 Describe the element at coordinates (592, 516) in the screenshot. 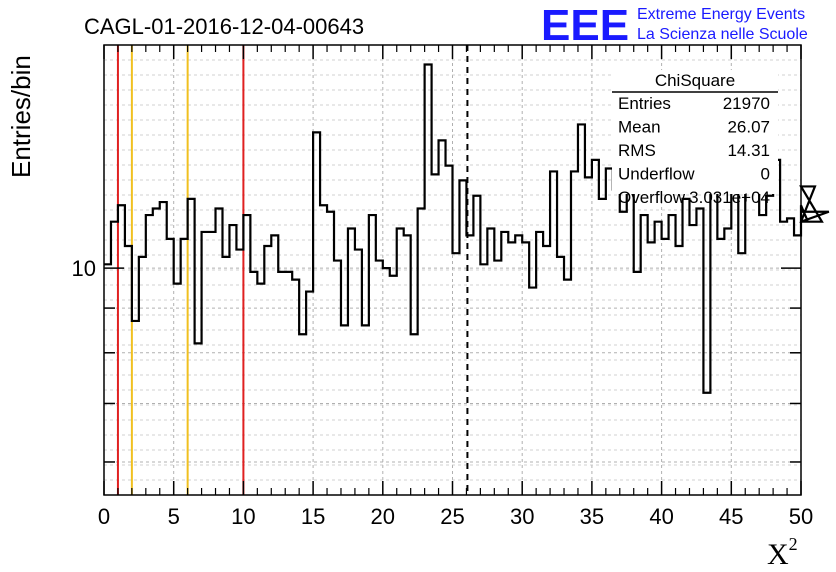

I see `x-tick-label: 35` at that location.